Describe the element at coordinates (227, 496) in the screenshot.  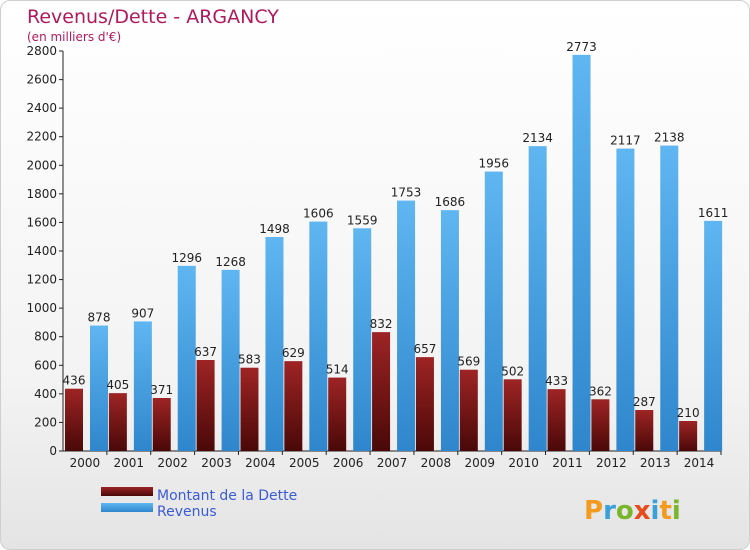
I see `legend-label: Montant de la Dette` at that location.